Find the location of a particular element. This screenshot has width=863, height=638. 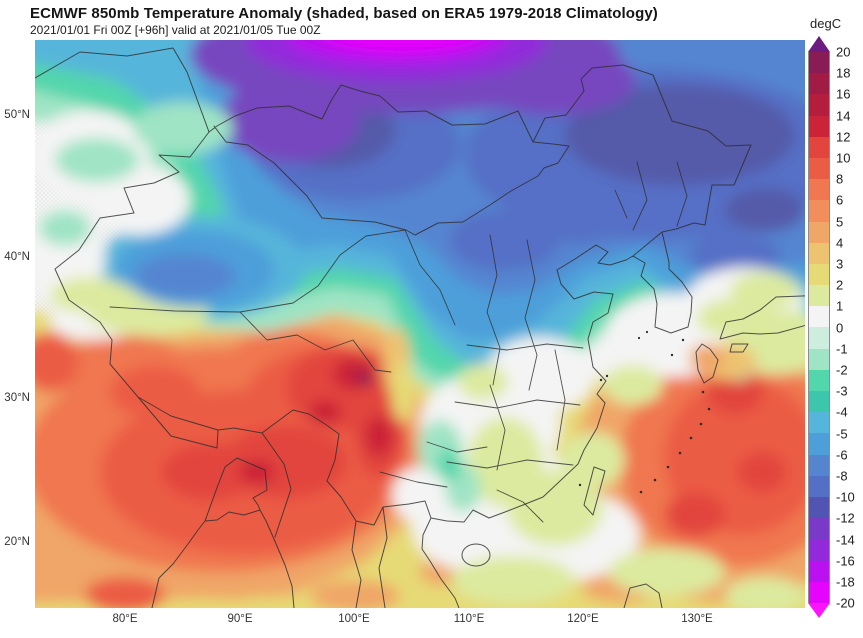

colorbar-tick-label: -5 is located at coordinates (842, 434).